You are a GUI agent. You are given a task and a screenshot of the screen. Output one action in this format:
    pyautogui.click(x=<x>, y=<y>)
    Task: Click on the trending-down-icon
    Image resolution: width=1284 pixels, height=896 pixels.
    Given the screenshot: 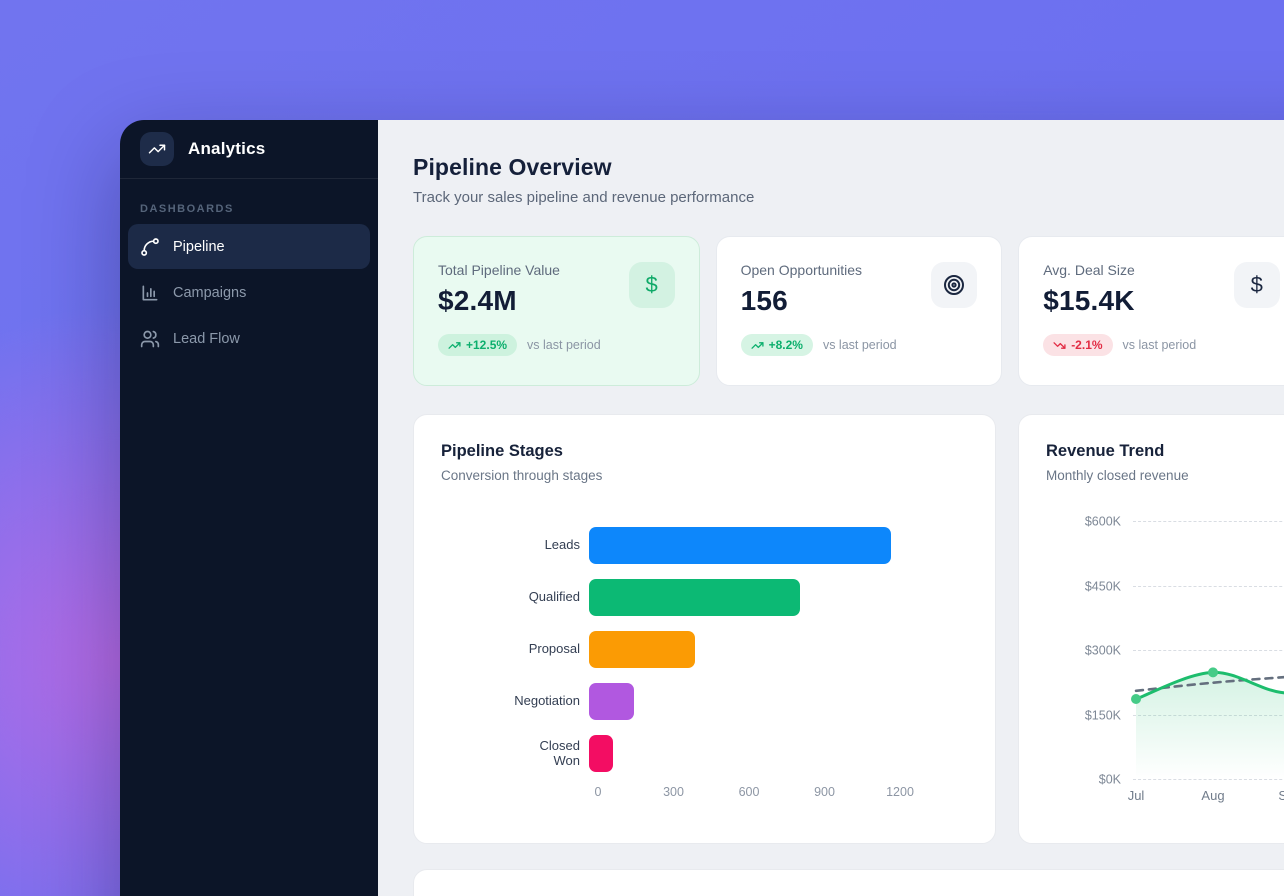 What is the action you would take?
    pyautogui.click(x=1059, y=345)
    